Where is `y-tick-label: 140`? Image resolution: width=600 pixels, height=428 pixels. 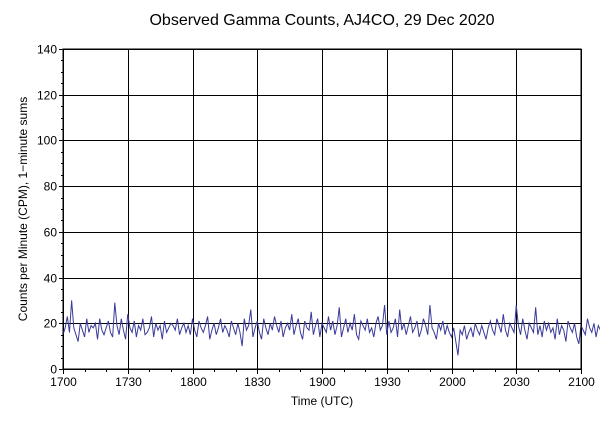
y-tick-label: 140 is located at coordinates (47, 50).